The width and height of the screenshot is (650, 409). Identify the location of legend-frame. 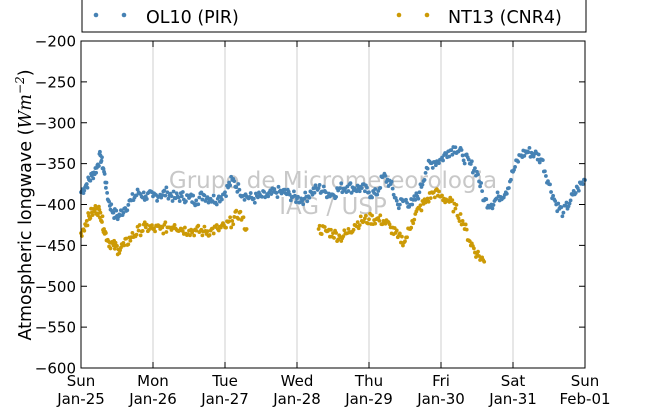
(334, 16).